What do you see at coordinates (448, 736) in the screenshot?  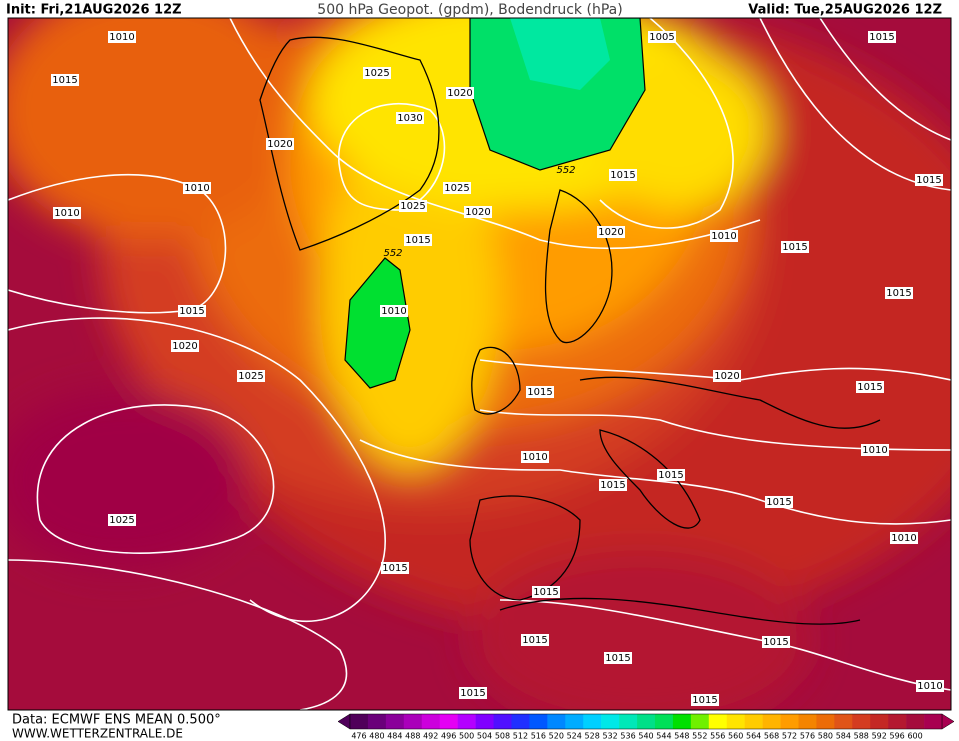 I see `colorbar-label: 496` at bounding box center [448, 736].